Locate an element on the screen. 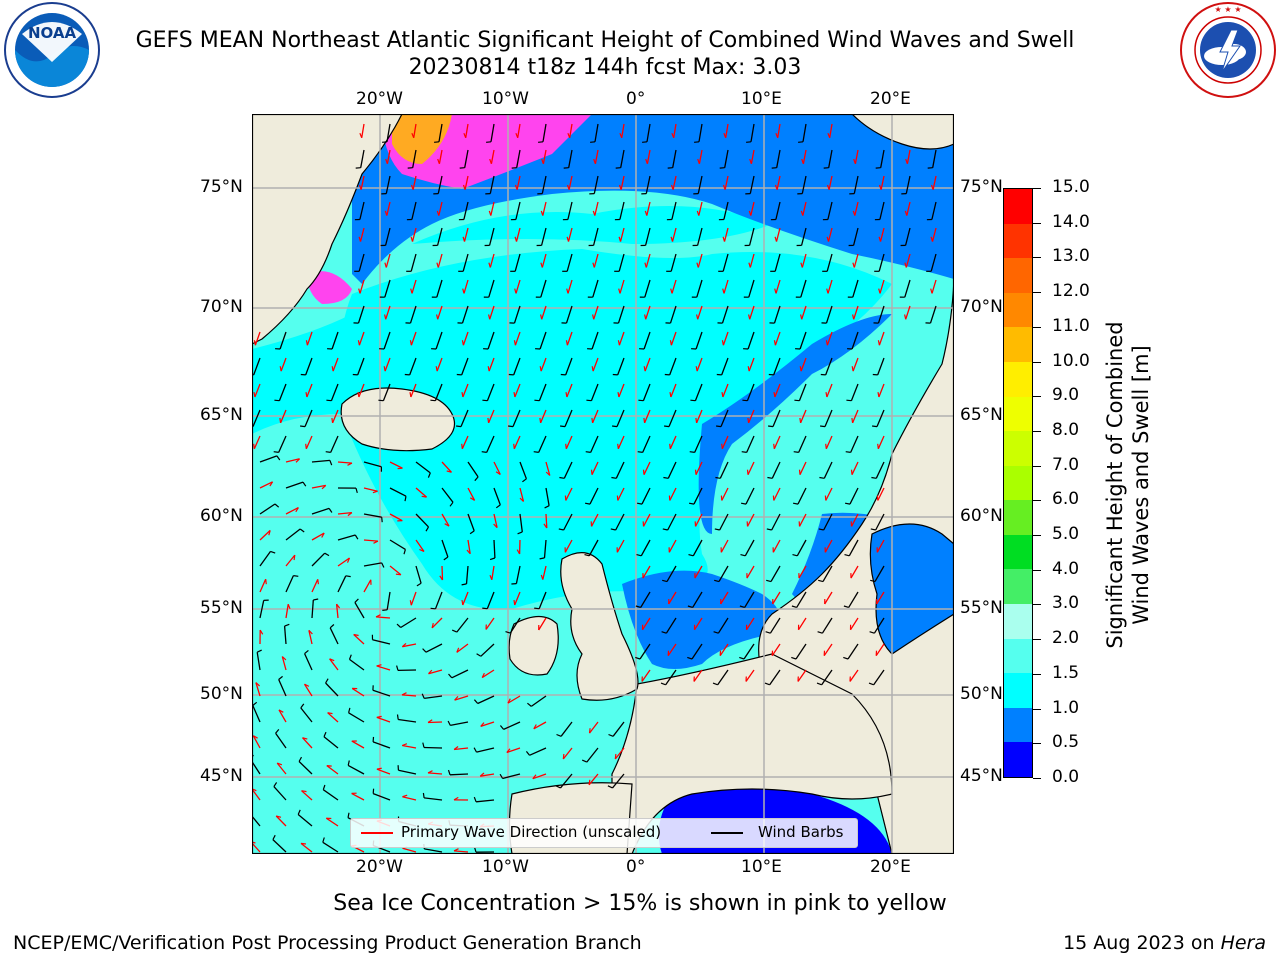  colorbar-tick-label: 4.0 is located at coordinates (1066, 568).